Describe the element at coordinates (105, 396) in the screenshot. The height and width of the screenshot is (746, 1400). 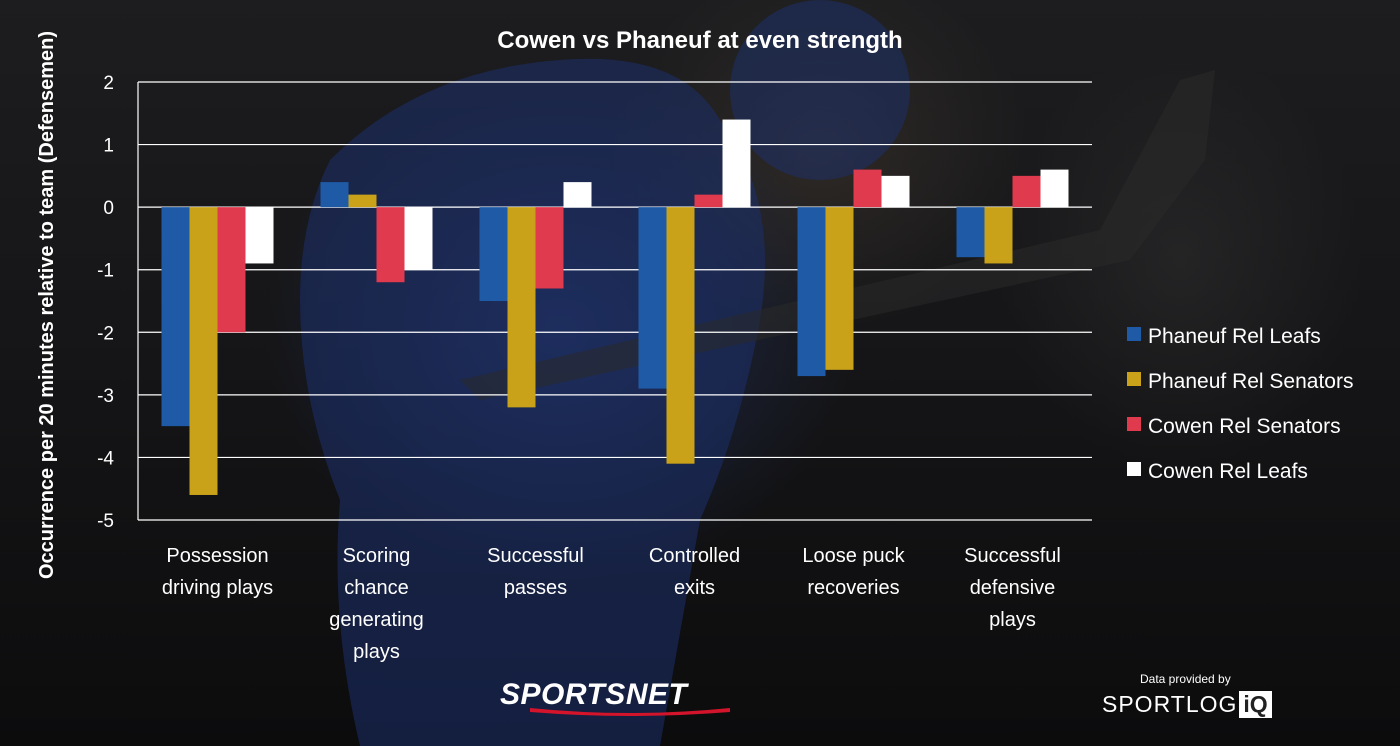
I see `y-tick-label: -3` at that location.